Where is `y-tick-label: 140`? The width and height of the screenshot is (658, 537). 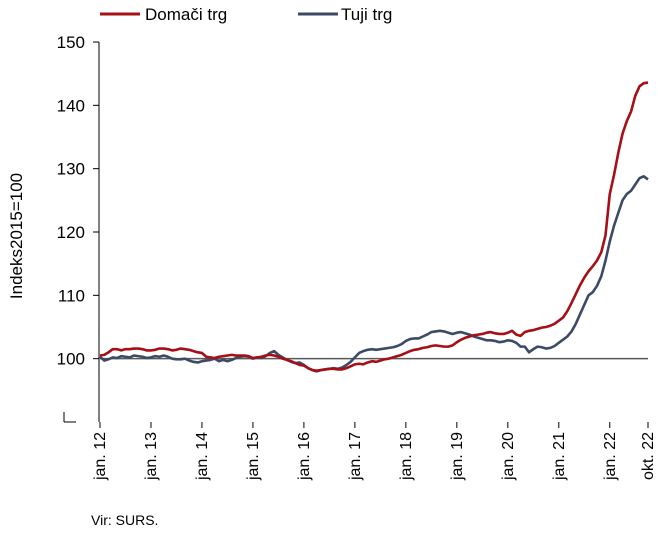 y-tick-label: 140 is located at coordinates (71, 105).